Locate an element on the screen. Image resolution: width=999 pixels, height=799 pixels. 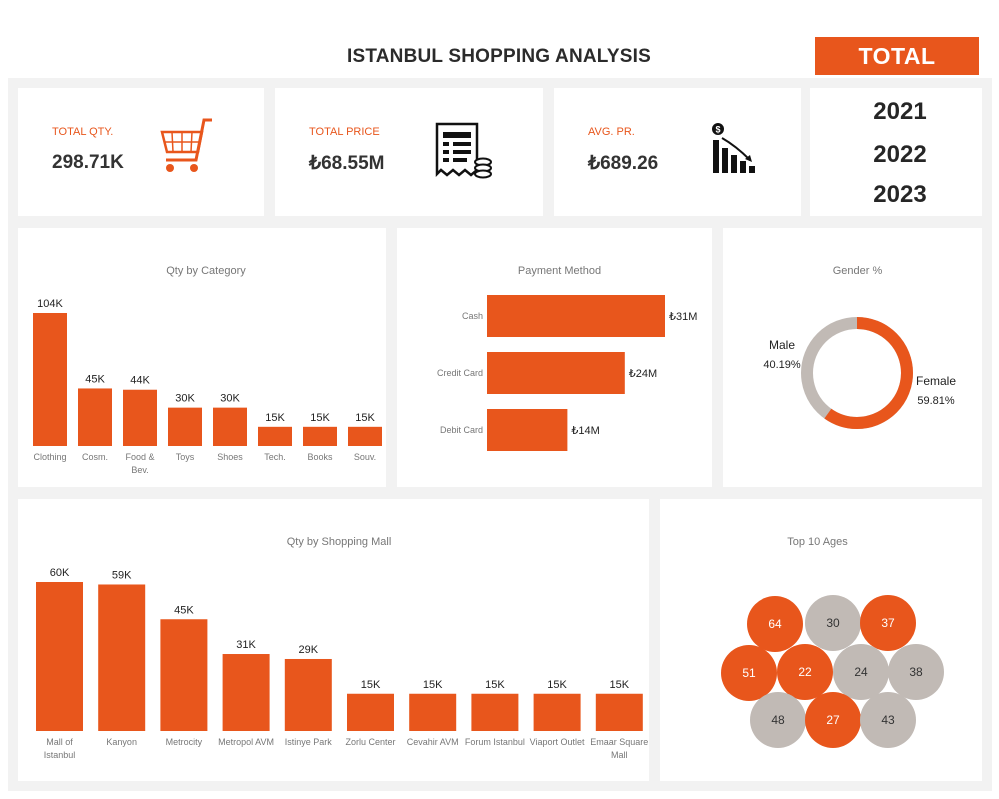
category-label: Viaport Outlet is located at coordinates (557, 742).